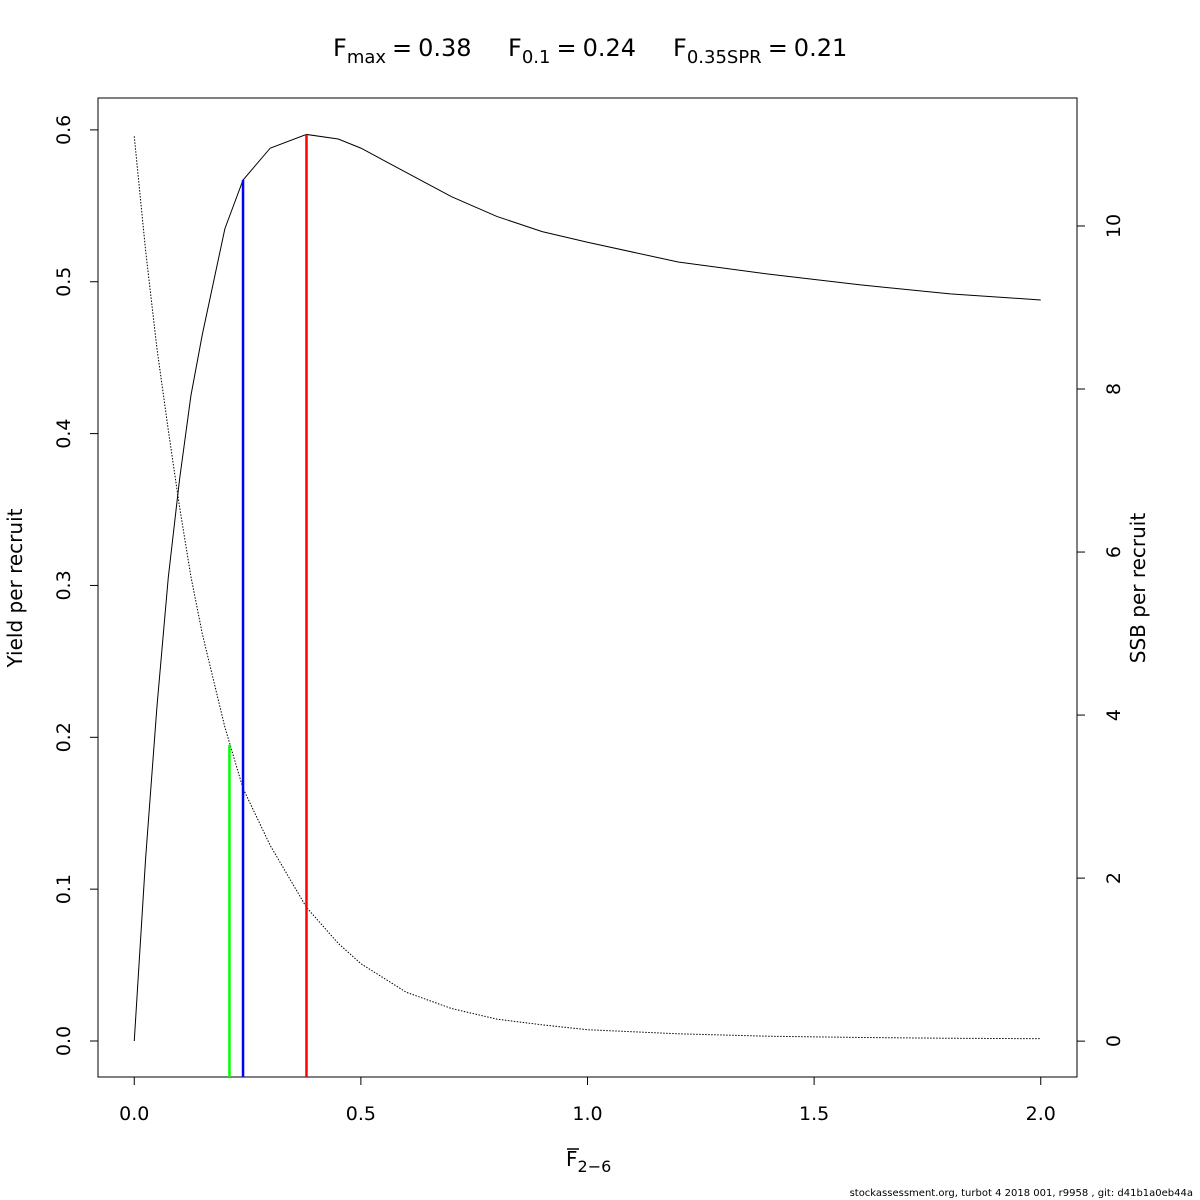  I want to click on title-subscript: 0.35SPR, so click(724, 57).